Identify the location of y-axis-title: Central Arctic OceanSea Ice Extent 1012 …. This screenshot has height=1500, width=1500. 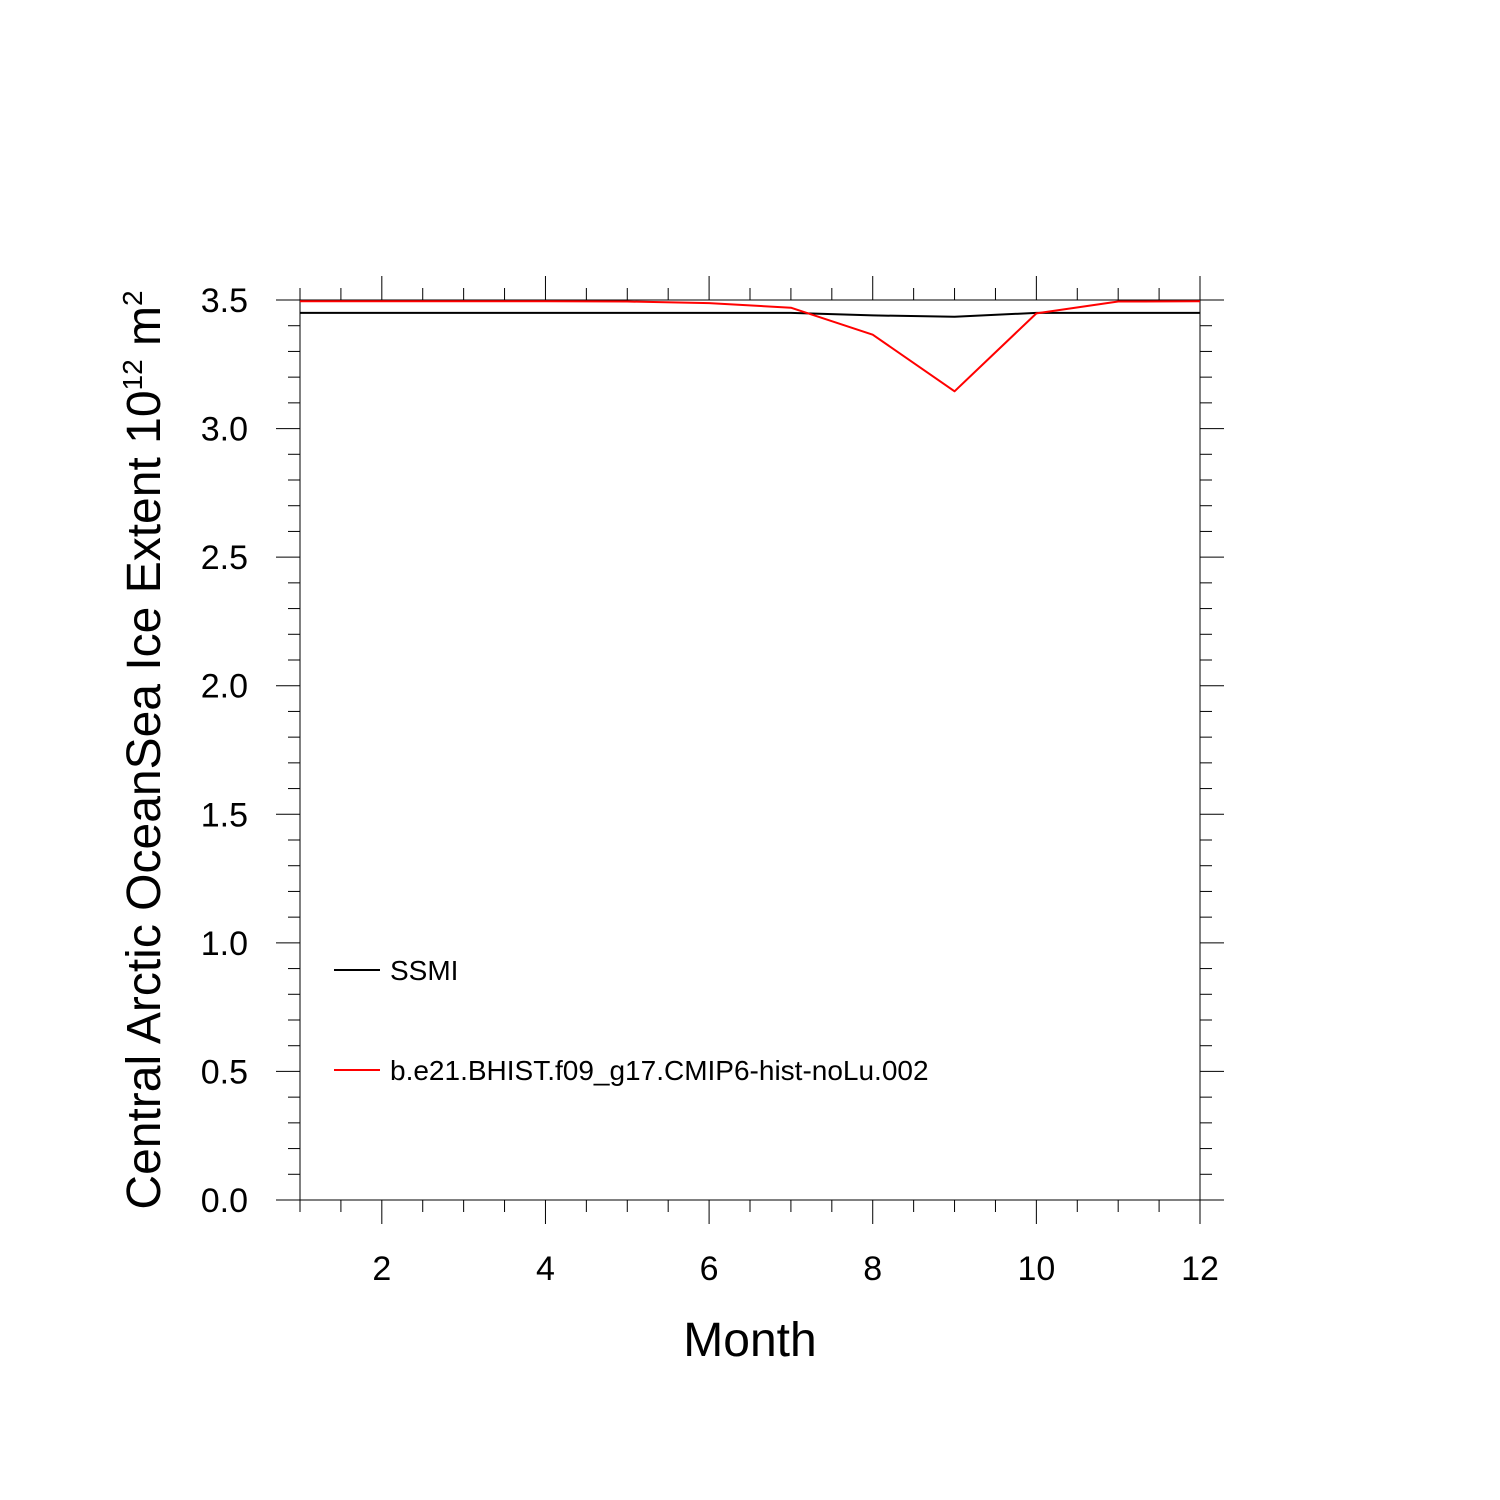
(144, 749).